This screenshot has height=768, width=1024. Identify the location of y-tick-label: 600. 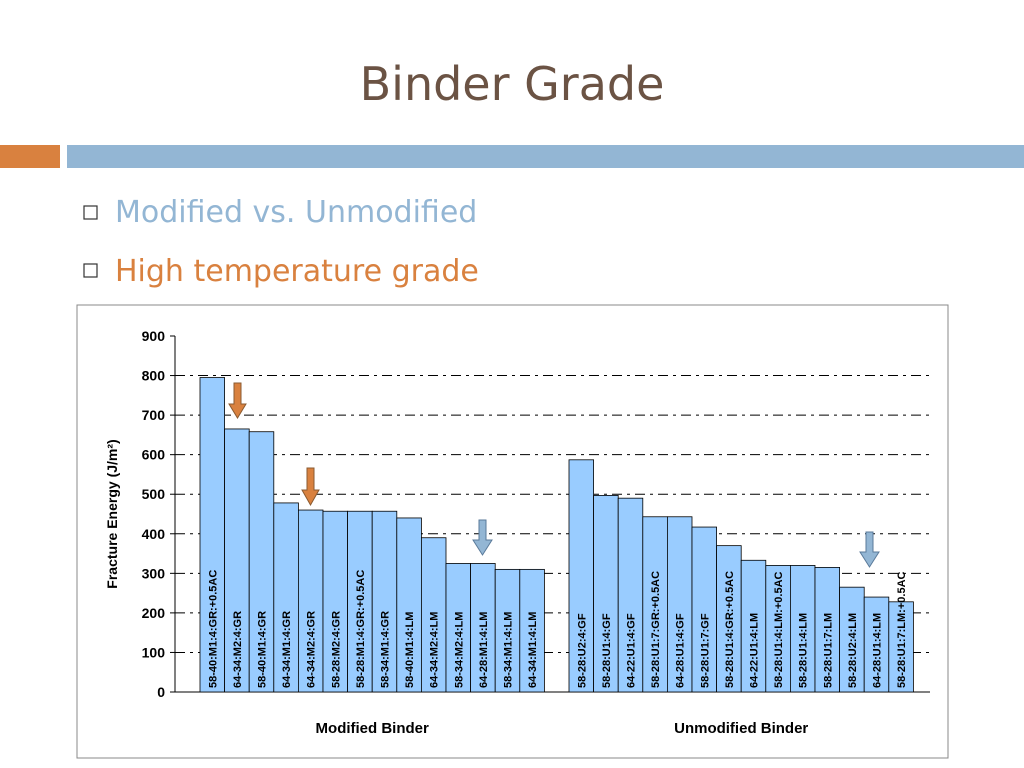
(154, 455).